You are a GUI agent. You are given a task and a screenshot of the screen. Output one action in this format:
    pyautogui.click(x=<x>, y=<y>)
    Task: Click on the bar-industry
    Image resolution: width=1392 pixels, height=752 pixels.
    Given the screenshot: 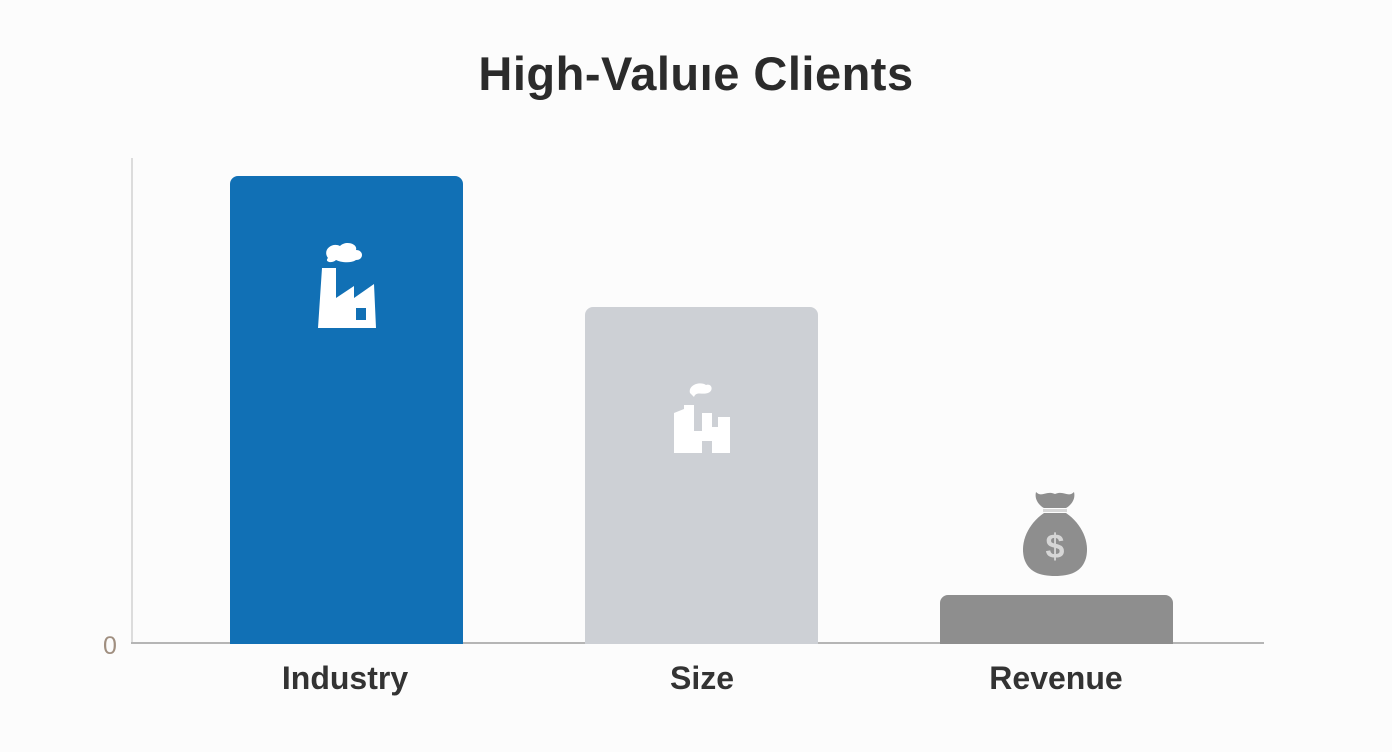 What is the action you would take?
    pyautogui.click(x=346, y=410)
    